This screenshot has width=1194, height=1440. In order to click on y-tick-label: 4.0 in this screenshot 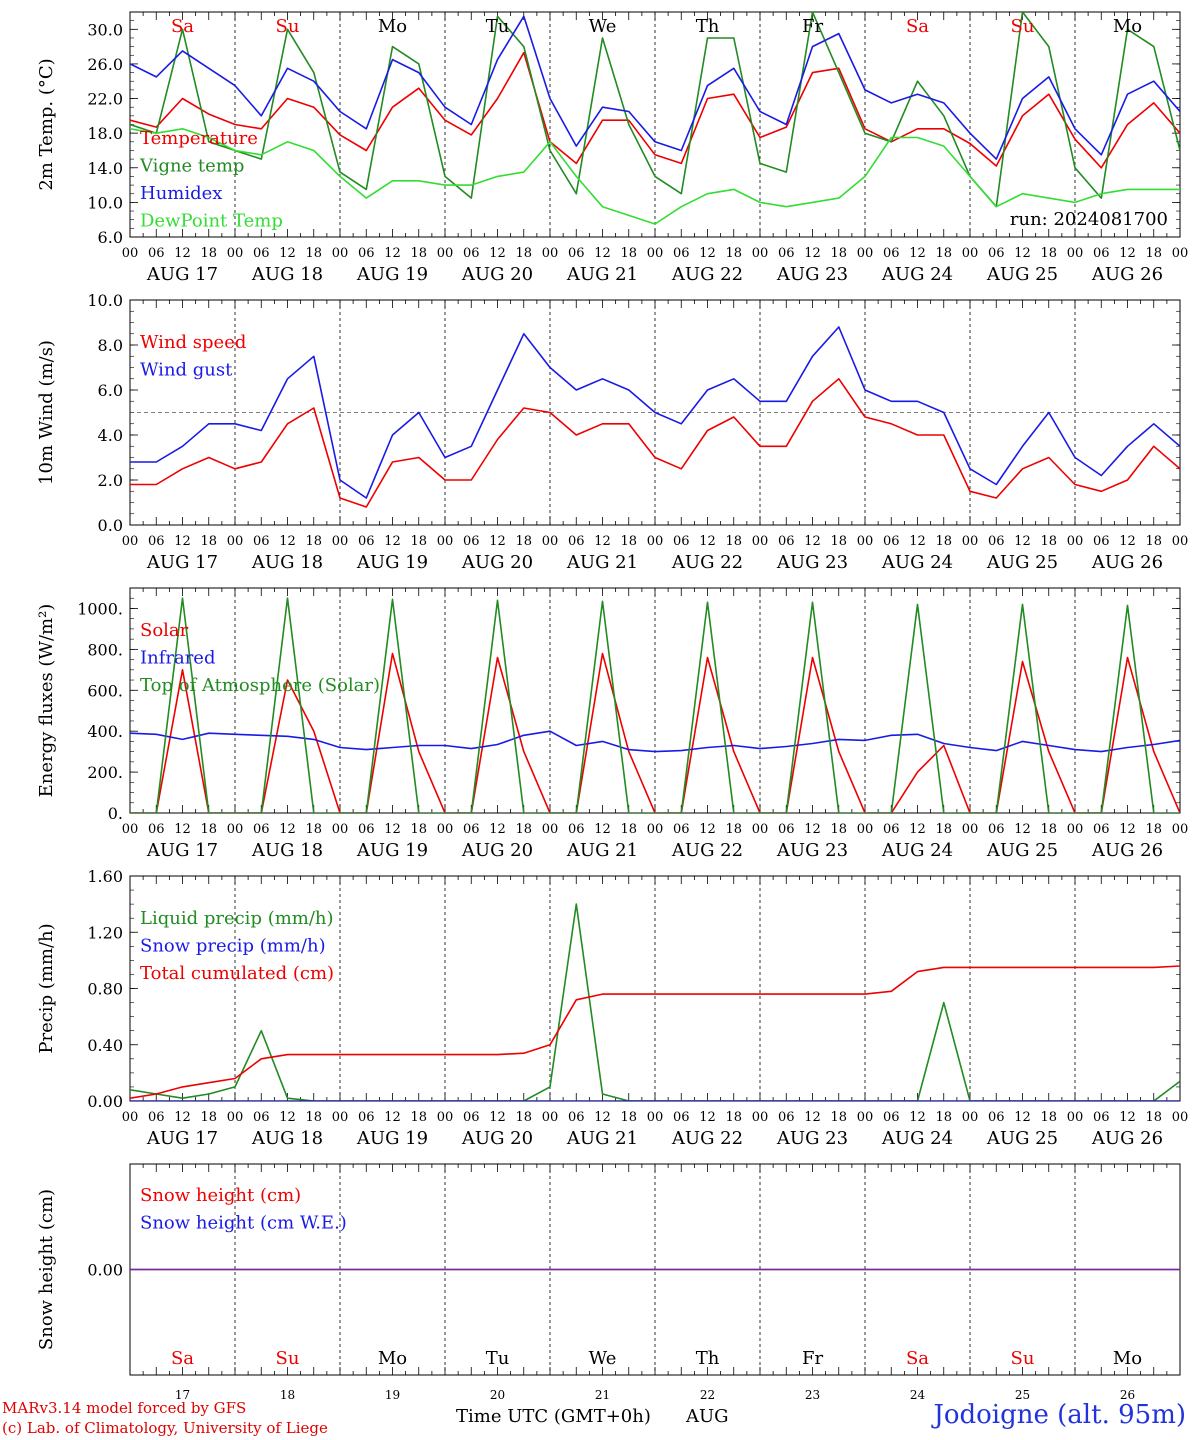, I will do `click(110, 435)`.